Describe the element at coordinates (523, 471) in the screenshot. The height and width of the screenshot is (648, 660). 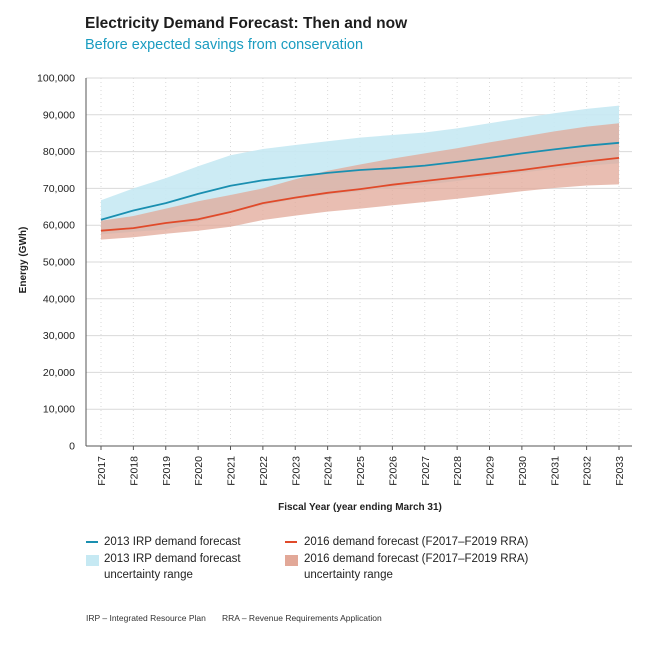
I see `x-tick-label: F2030` at that location.